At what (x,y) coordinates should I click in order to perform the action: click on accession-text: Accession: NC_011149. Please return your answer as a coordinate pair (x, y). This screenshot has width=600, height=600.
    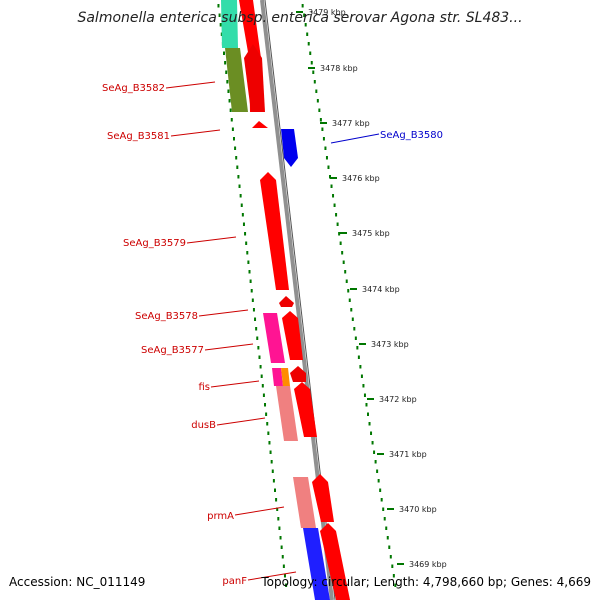
    Looking at the image, I should click on (77, 582).